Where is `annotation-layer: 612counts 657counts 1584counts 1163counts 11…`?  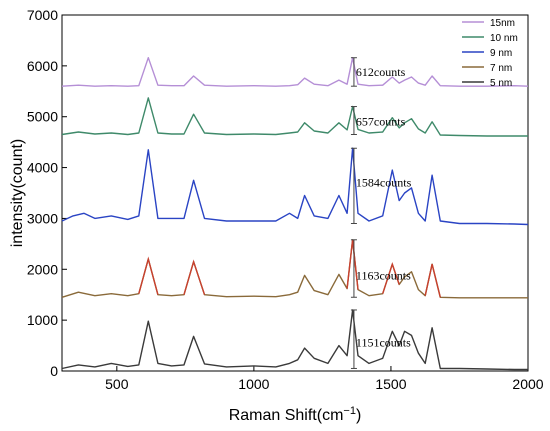 annotation-layer: 612counts 657counts 1584counts 1163counts 11… is located at coordinates (381, 213).